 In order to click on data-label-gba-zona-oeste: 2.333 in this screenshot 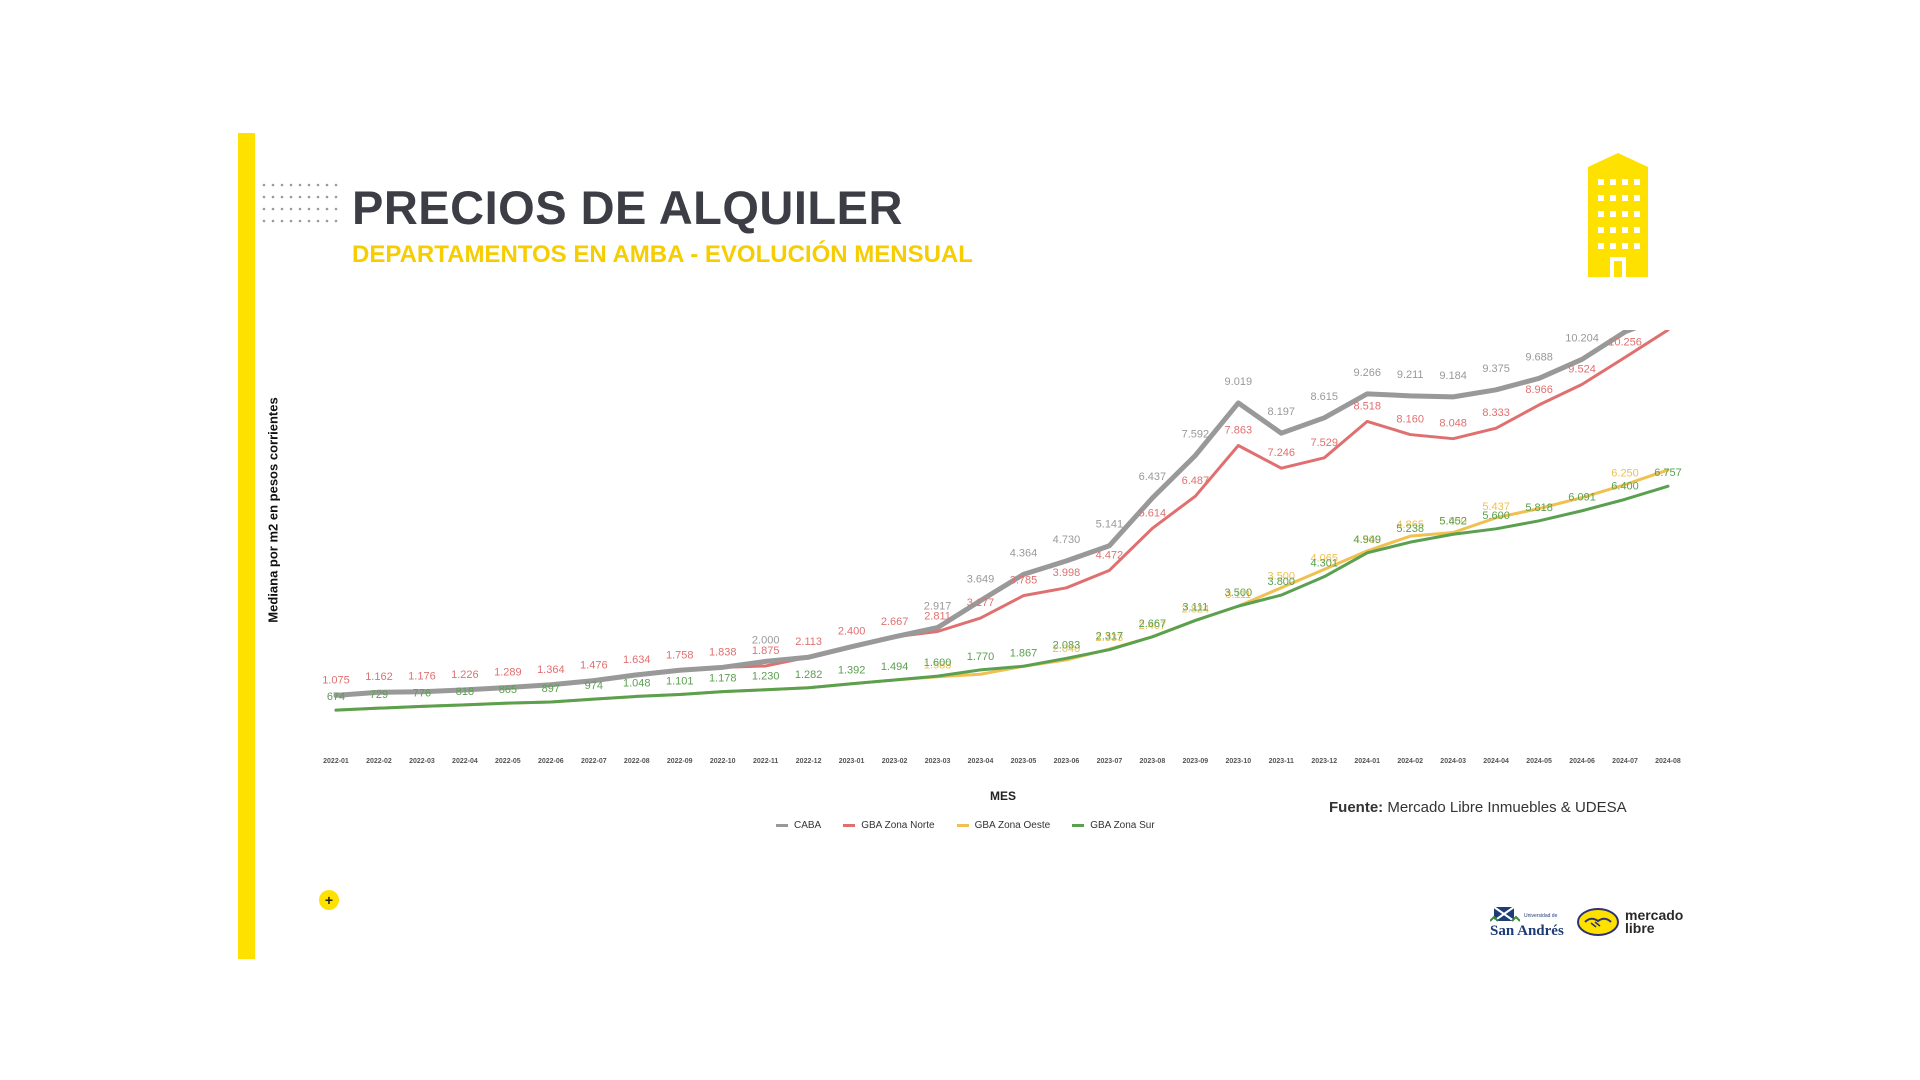, I will do `click(1110, 638)`.